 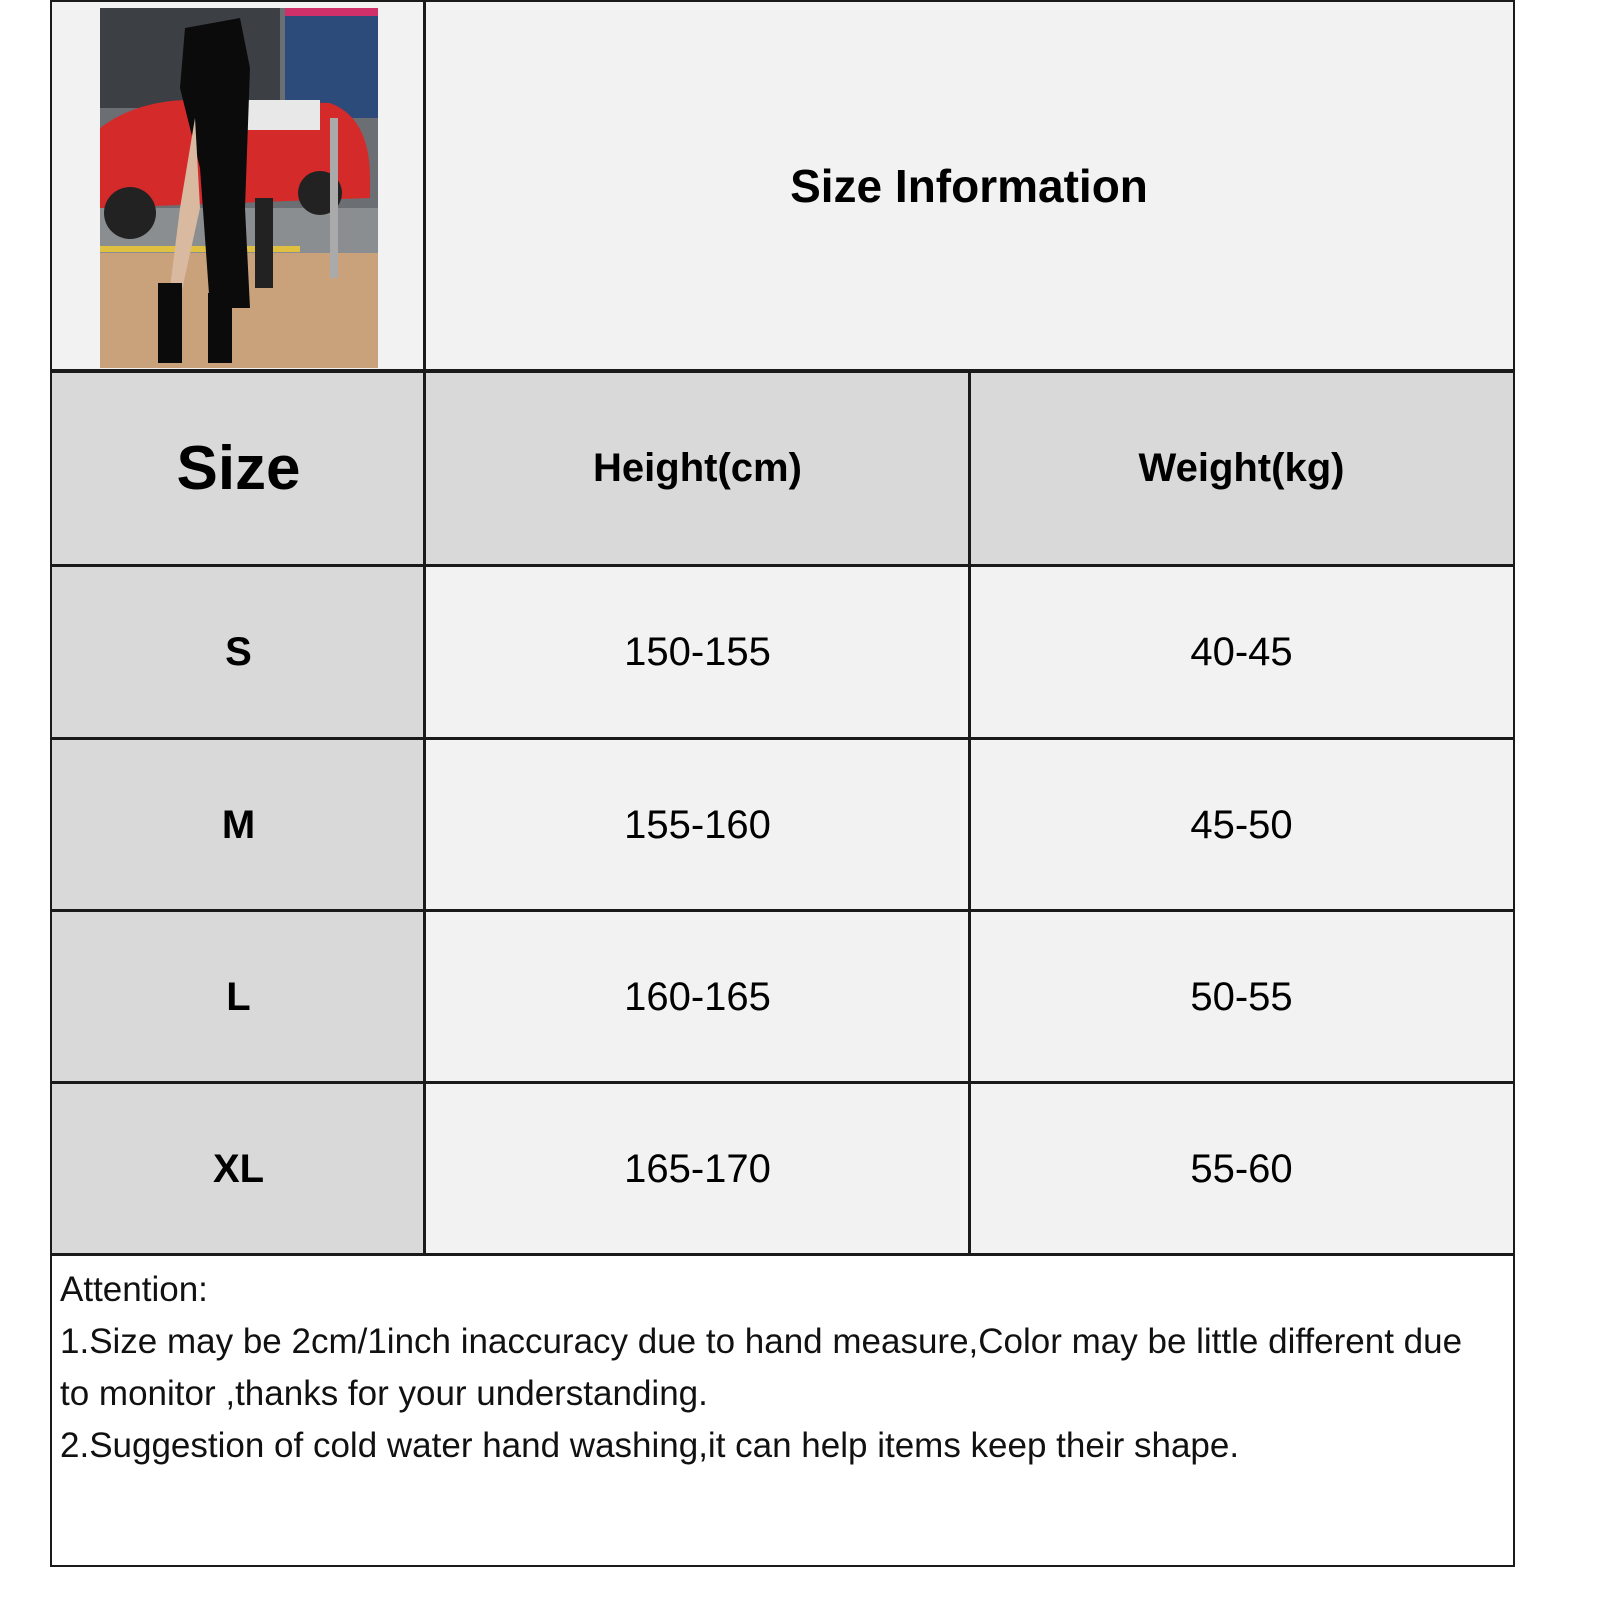 I want to click on weight-cell: 40-45, so click(x=1241, y=652).